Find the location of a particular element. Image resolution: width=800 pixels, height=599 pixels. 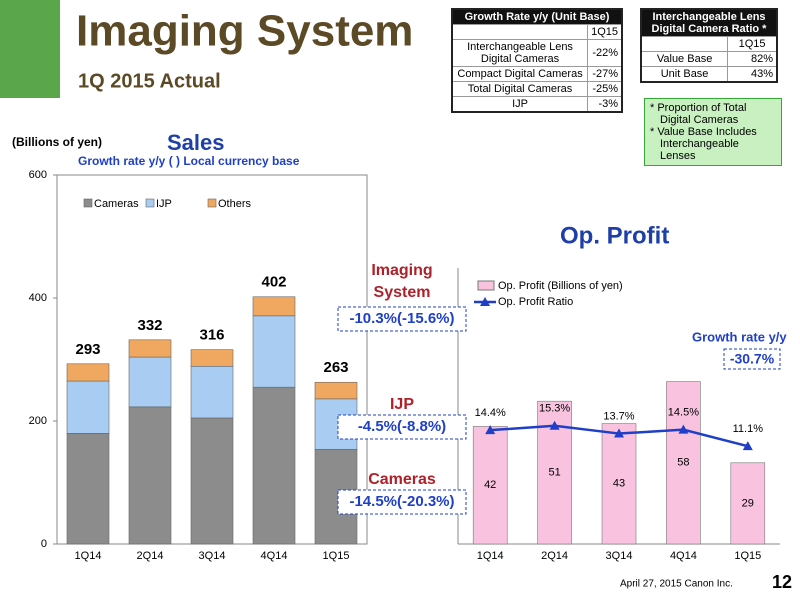

y-axis-label: (Billions of yen) is located at coordinates (57, 142).